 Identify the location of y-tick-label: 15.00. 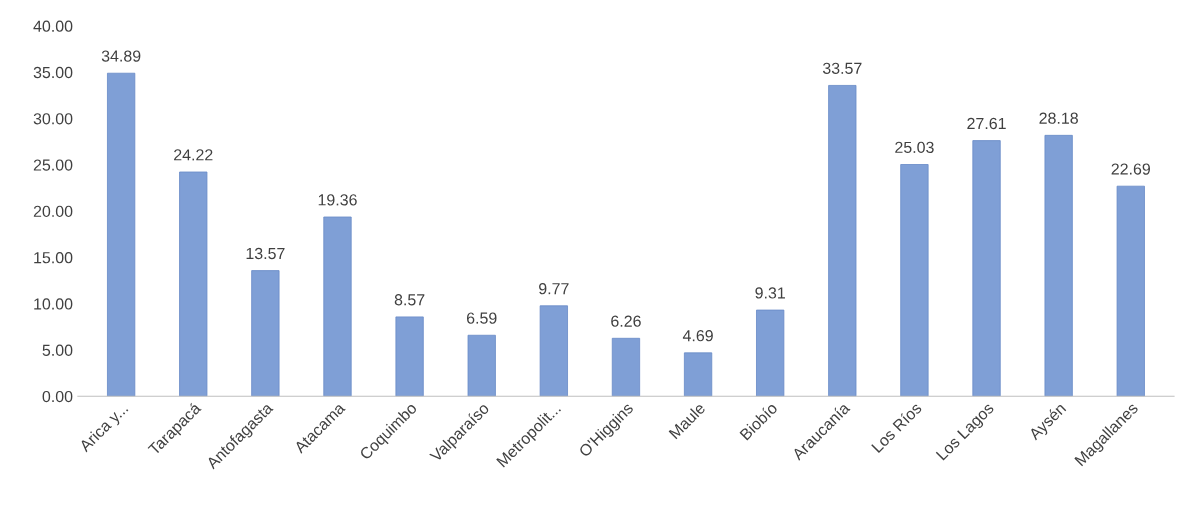
(53, 258).